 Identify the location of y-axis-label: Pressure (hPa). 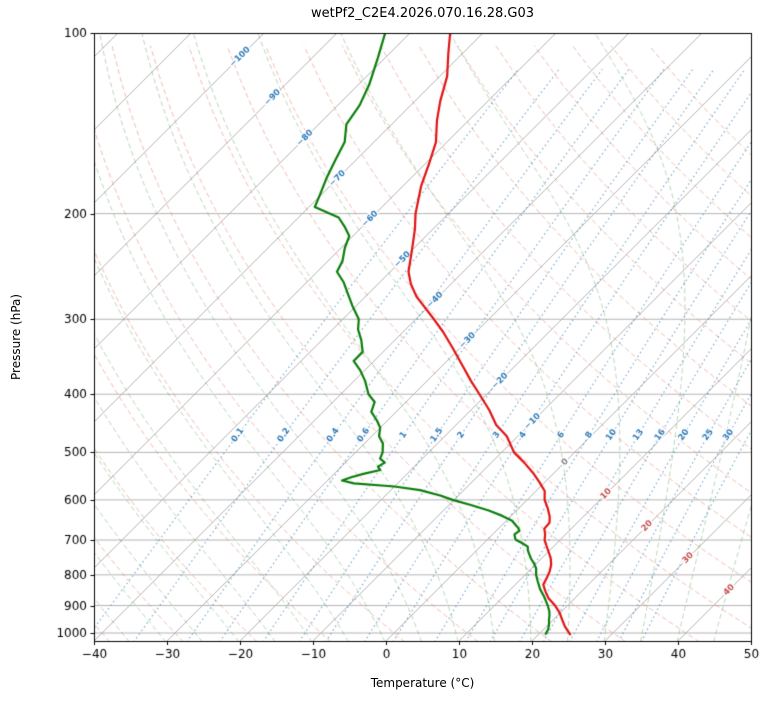
(16, 337).